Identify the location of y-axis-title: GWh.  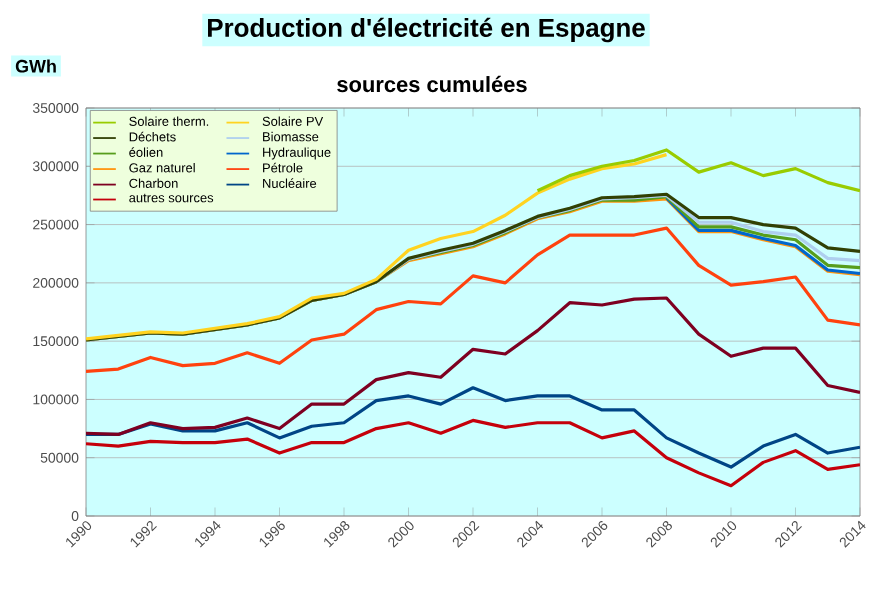
(35, 66).